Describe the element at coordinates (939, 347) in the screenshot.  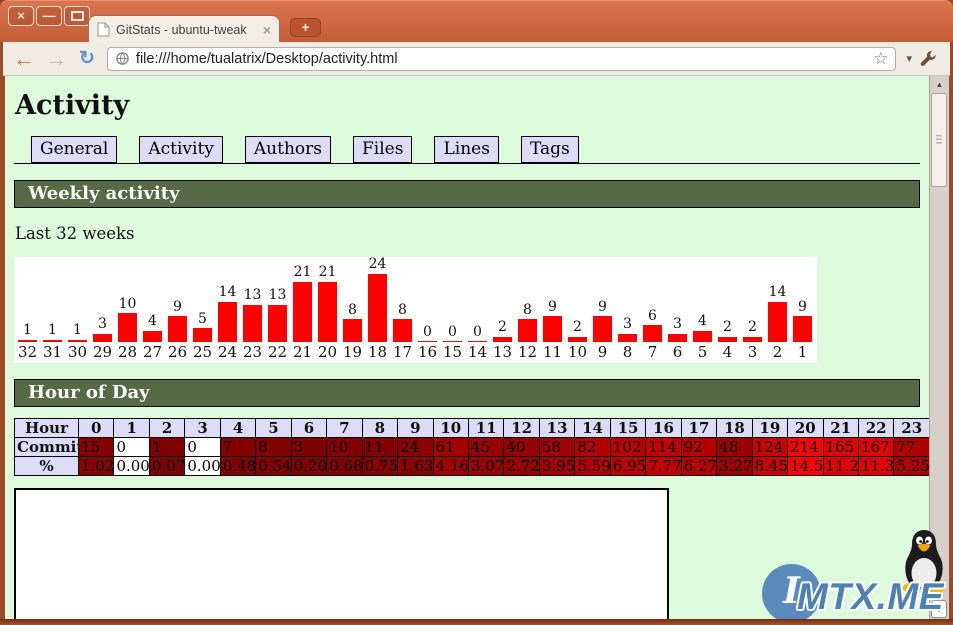
I see `scrollbar: ▲ ▼` at that location.